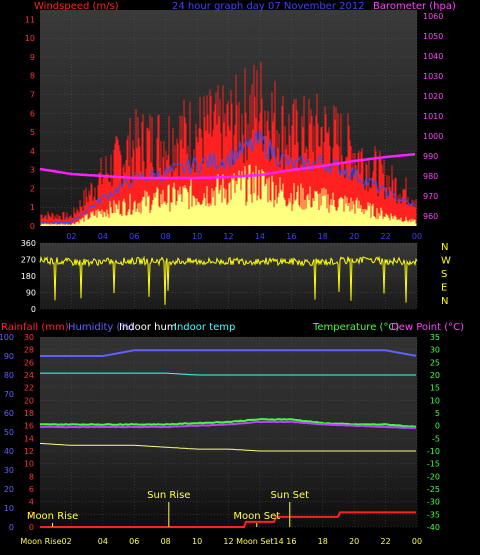 The height and width of the screenshot is (555, 480). Describe the element at coordinates (435, 362) in the screenshot. I see `temp-y-tick: 25` at that location.